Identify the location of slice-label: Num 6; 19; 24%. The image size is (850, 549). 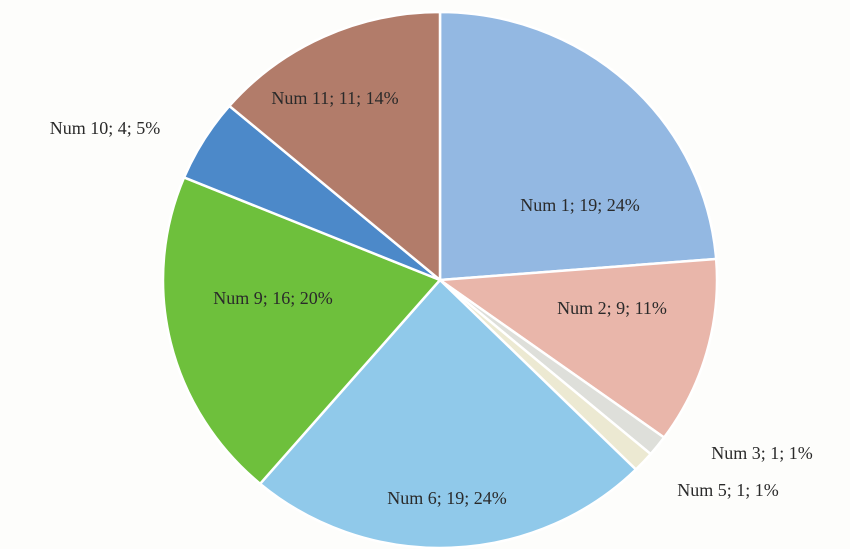
(447, 498).